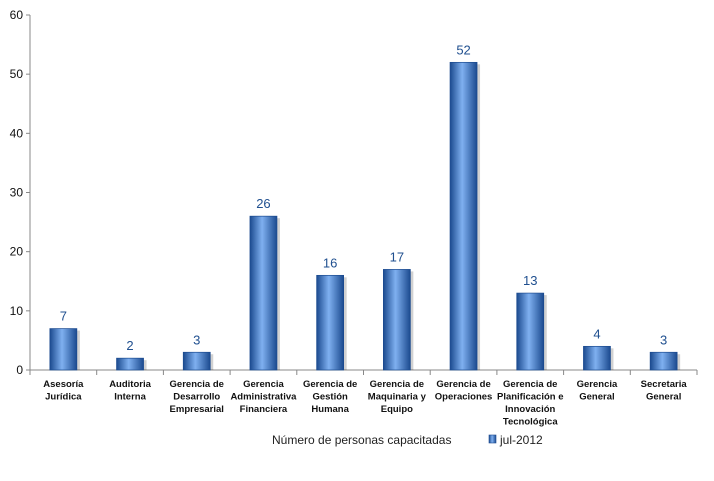  Describe the element at coordinates (63, 391) in the screenshot. I see `category-label: Asesoría Jurídica` at that location.